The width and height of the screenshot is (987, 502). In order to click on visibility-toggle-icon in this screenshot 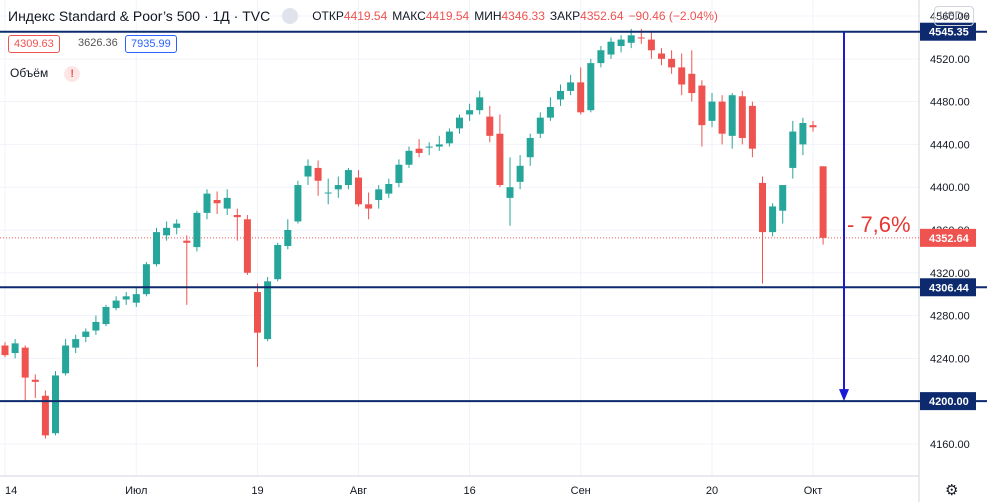, I will do `click(290, 16)`.